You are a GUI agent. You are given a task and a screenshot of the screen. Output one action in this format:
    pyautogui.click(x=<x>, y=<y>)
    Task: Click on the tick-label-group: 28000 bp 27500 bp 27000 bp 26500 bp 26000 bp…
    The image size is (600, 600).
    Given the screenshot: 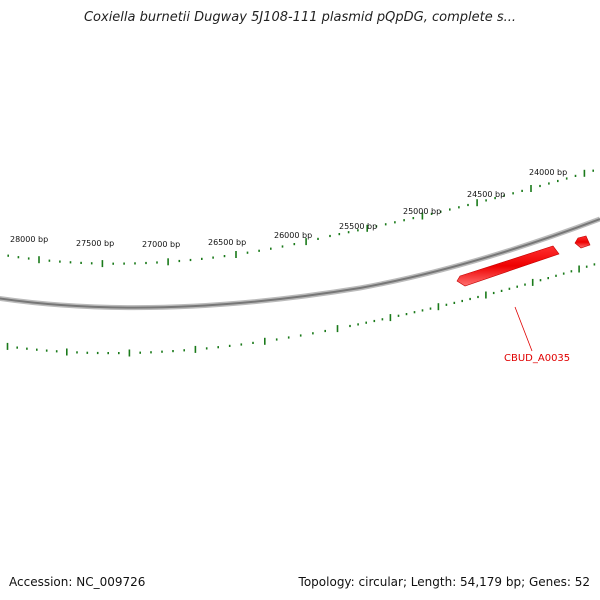 What is the action you would take?
    pyautogui.click(x=288, y=208)
    